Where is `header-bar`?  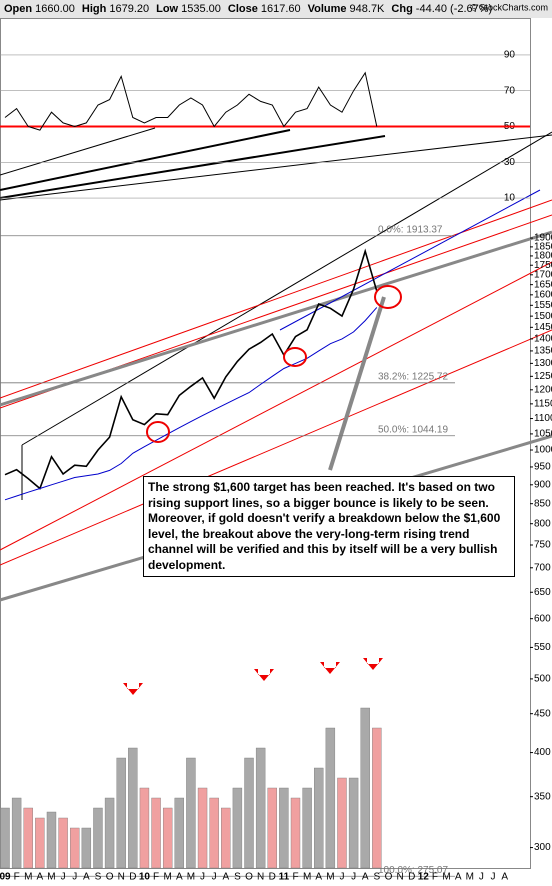
header-bar is located at coordinates (276, 9).